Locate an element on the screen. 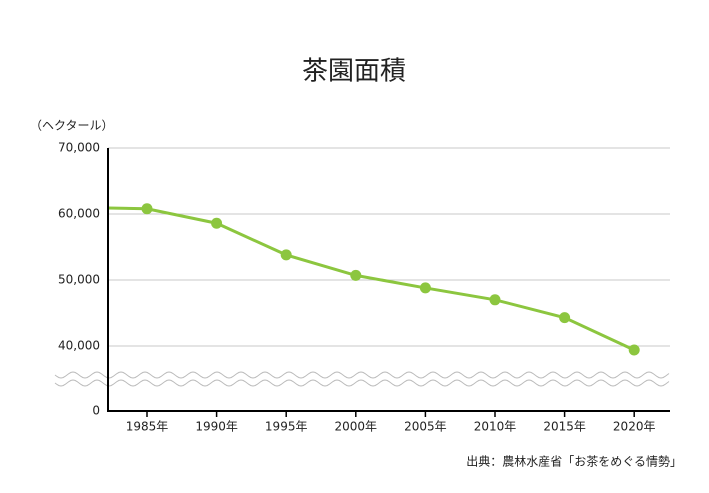 Image resolution: width=709 pixels, height=493 pixels. source: 出典：農林水産省「お茶をめぐる情勢」 is located at coordinates (574, 461).